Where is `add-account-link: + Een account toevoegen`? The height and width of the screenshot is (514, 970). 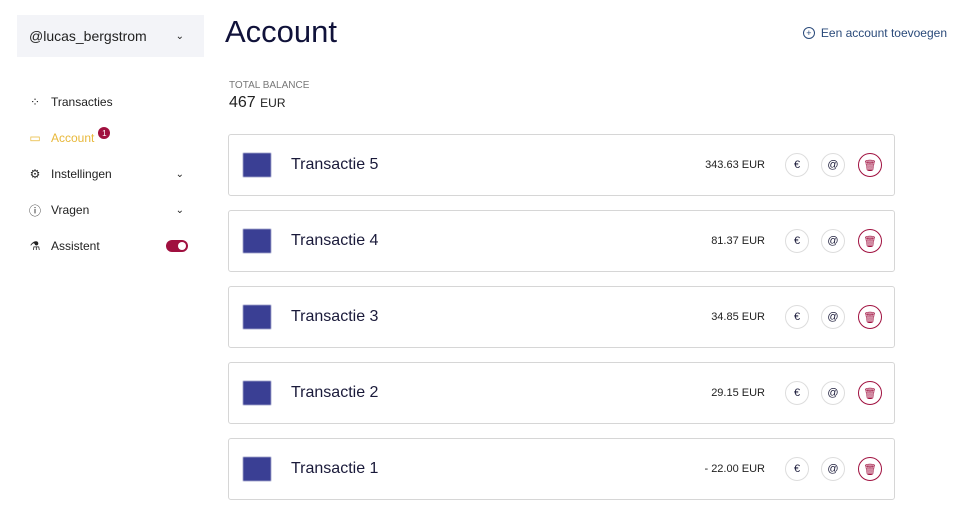
add-account-link: + Een account toevoegen is located at coordinates (874, 33).